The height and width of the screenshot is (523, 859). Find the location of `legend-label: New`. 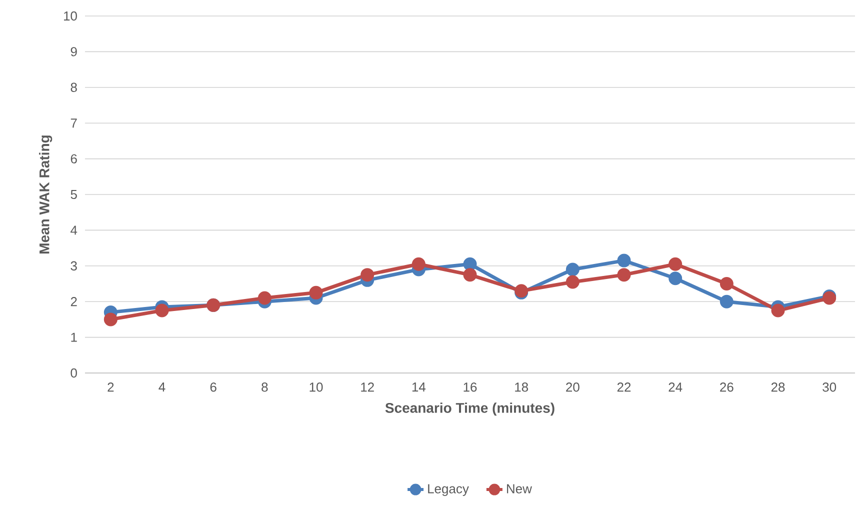

legend-label: New is located at coordinates (519, 489).